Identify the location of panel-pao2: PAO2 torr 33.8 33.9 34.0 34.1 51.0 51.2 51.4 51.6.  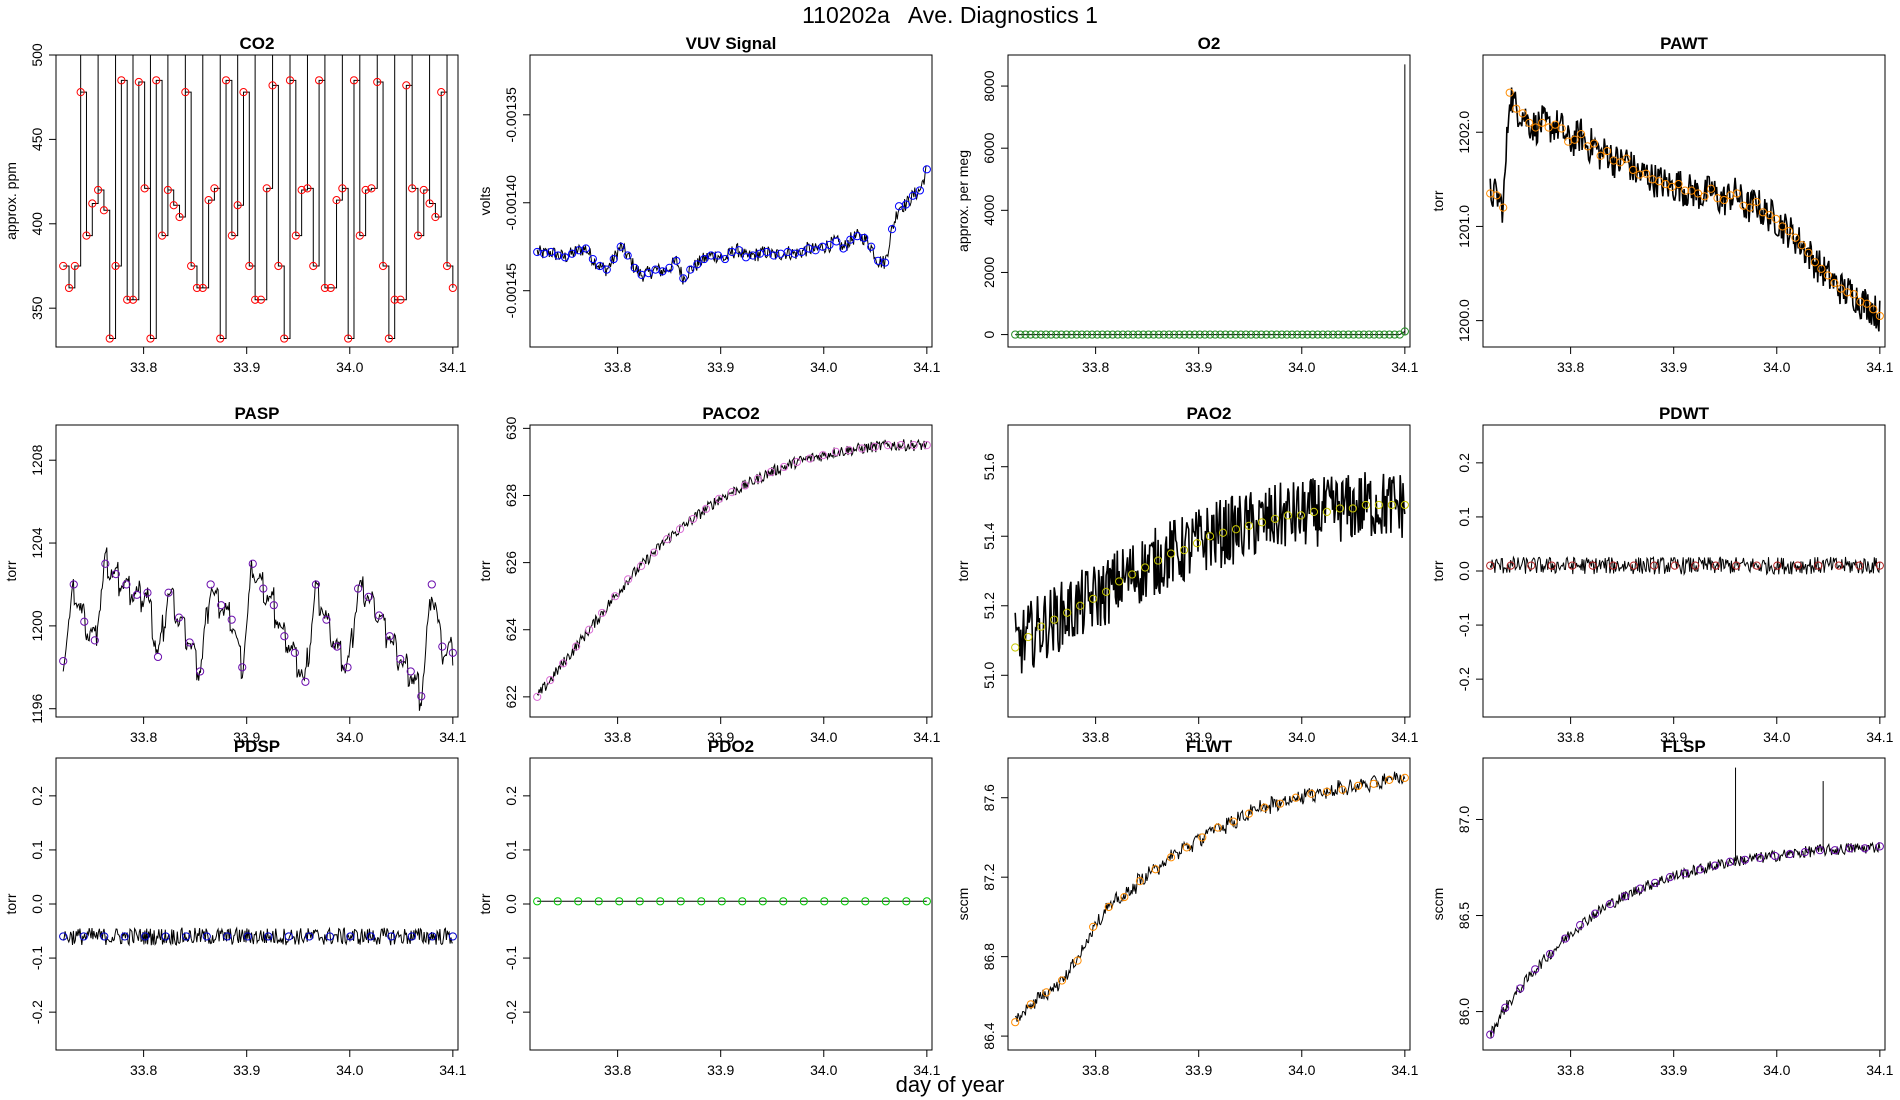
(1187, 574).